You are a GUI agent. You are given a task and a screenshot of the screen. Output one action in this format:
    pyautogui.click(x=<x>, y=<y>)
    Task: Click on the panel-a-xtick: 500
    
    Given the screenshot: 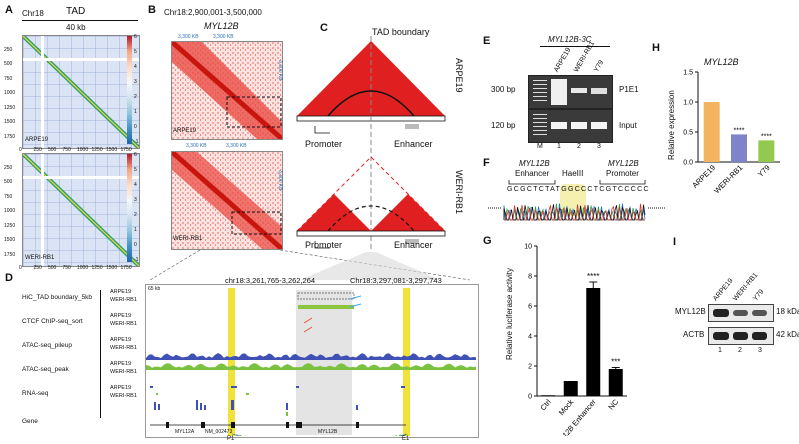 What is the action you would take?
    pyautogui.click(x=52, y=150)
    